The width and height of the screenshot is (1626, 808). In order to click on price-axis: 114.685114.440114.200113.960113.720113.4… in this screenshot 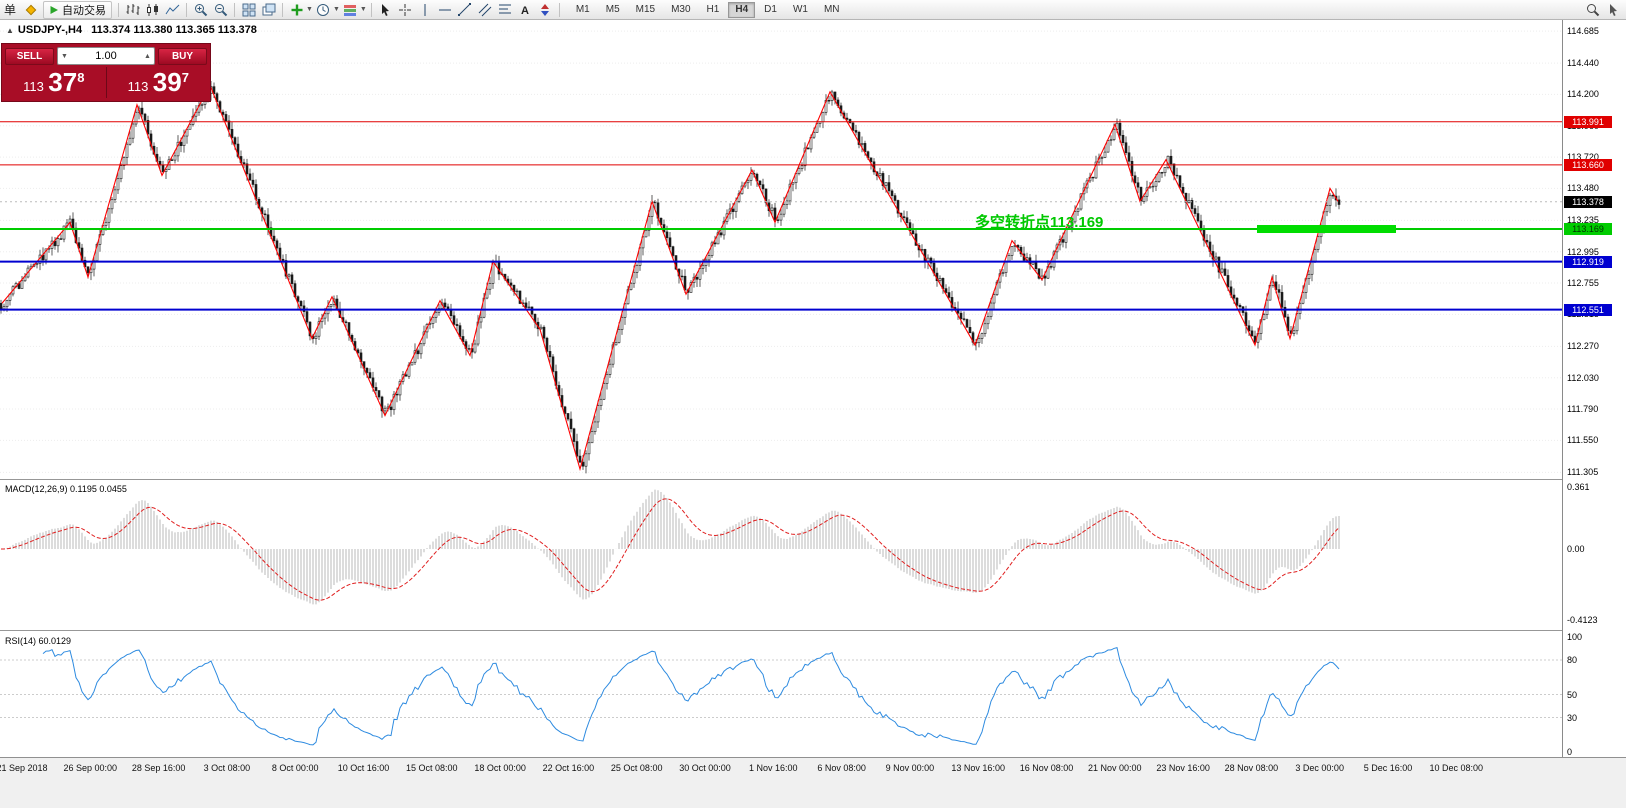, I will do `click(1594, 388)`.